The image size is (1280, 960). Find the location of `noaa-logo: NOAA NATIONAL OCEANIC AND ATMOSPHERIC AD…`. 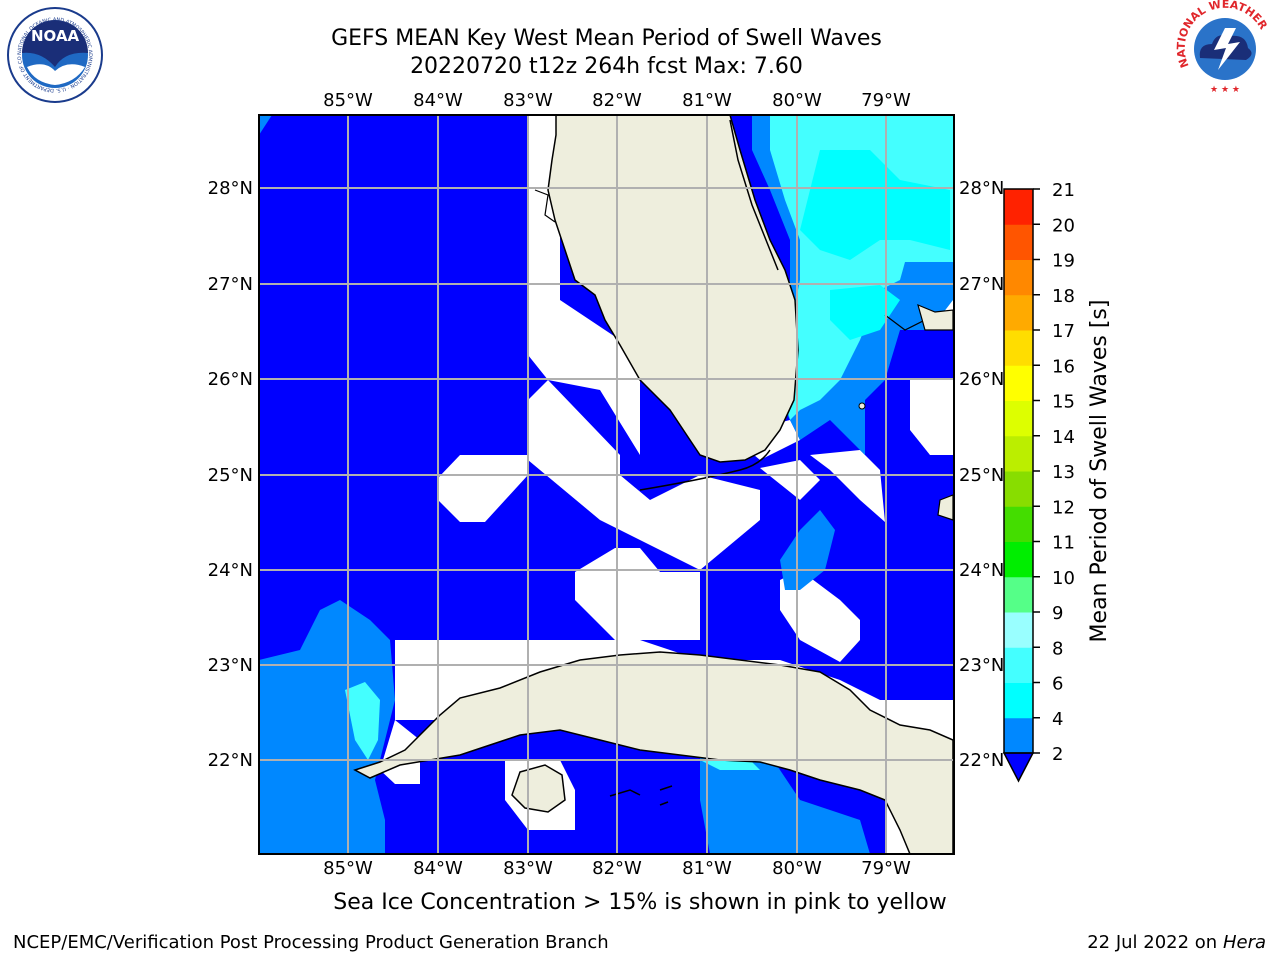

noaa-logo: NOAA NATIONAL OCEANIC AND ATMOSPHERIC AD… is located at coordinates (53, 52).